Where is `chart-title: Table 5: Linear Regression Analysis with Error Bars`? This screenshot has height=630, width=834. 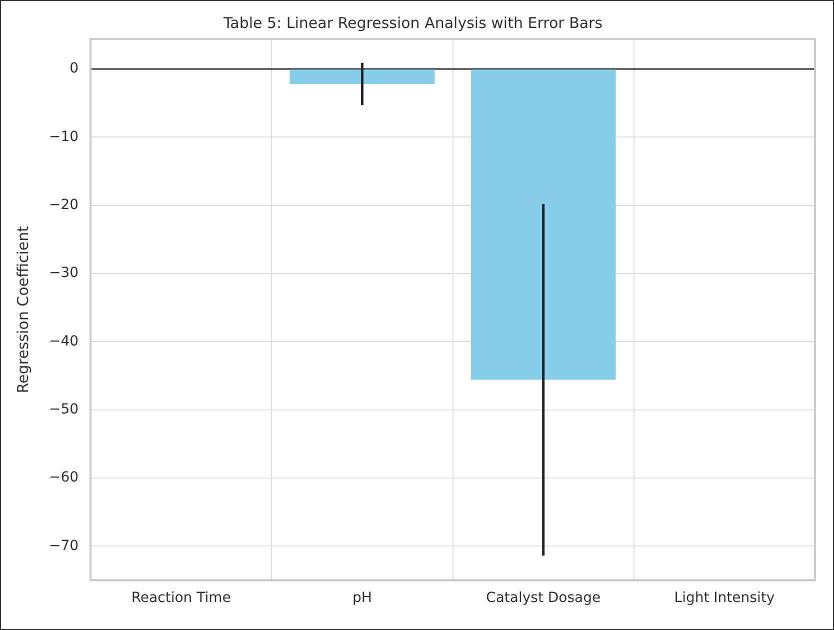 chart-title: Table 5: Linear Regression Analysis with Error Bars is located at coordinates (412, 23).